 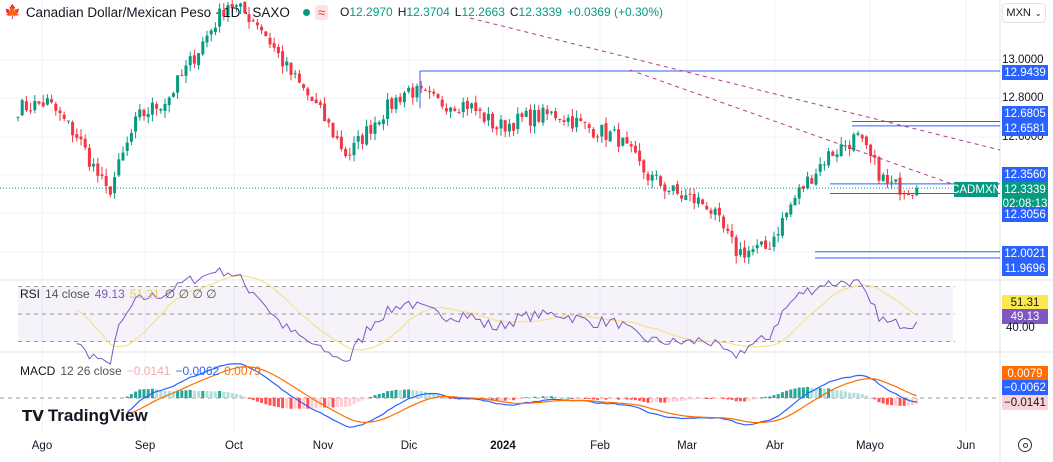 I want to click on symbol-price-tag: CADMXN, so click(x=976, y=189).